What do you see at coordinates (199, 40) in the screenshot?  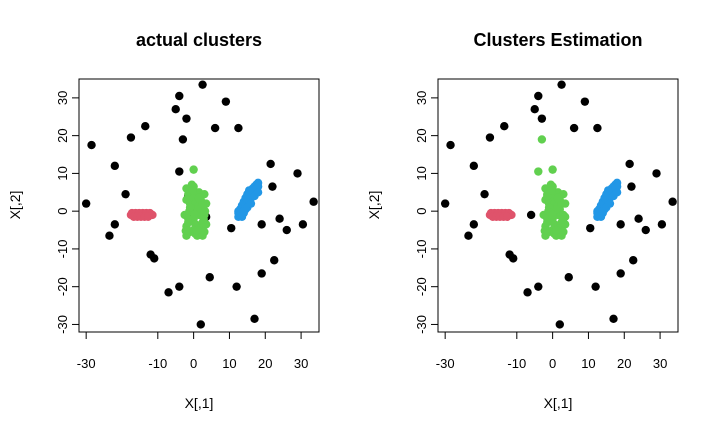 I see `plot-title: actual clusters` at bounding box center [199, 40].